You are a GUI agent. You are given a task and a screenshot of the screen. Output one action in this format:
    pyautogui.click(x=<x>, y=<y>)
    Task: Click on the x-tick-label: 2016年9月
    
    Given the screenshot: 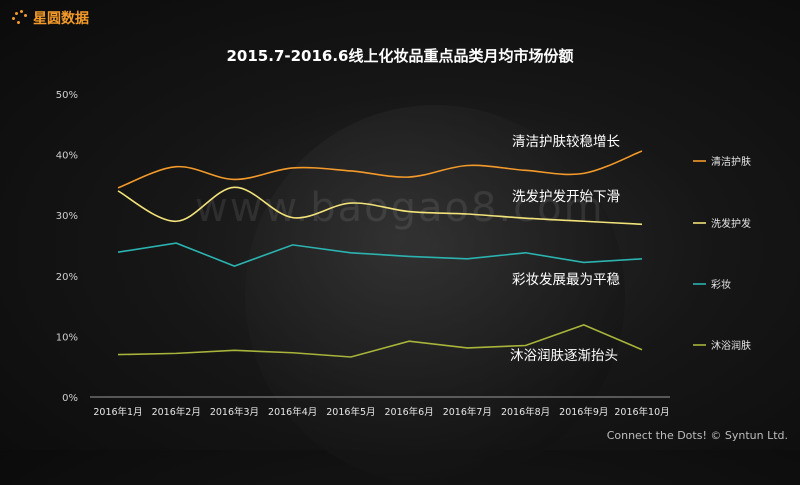 What is the action you would take?
    pyautogui.click(x=583, y=412)
    